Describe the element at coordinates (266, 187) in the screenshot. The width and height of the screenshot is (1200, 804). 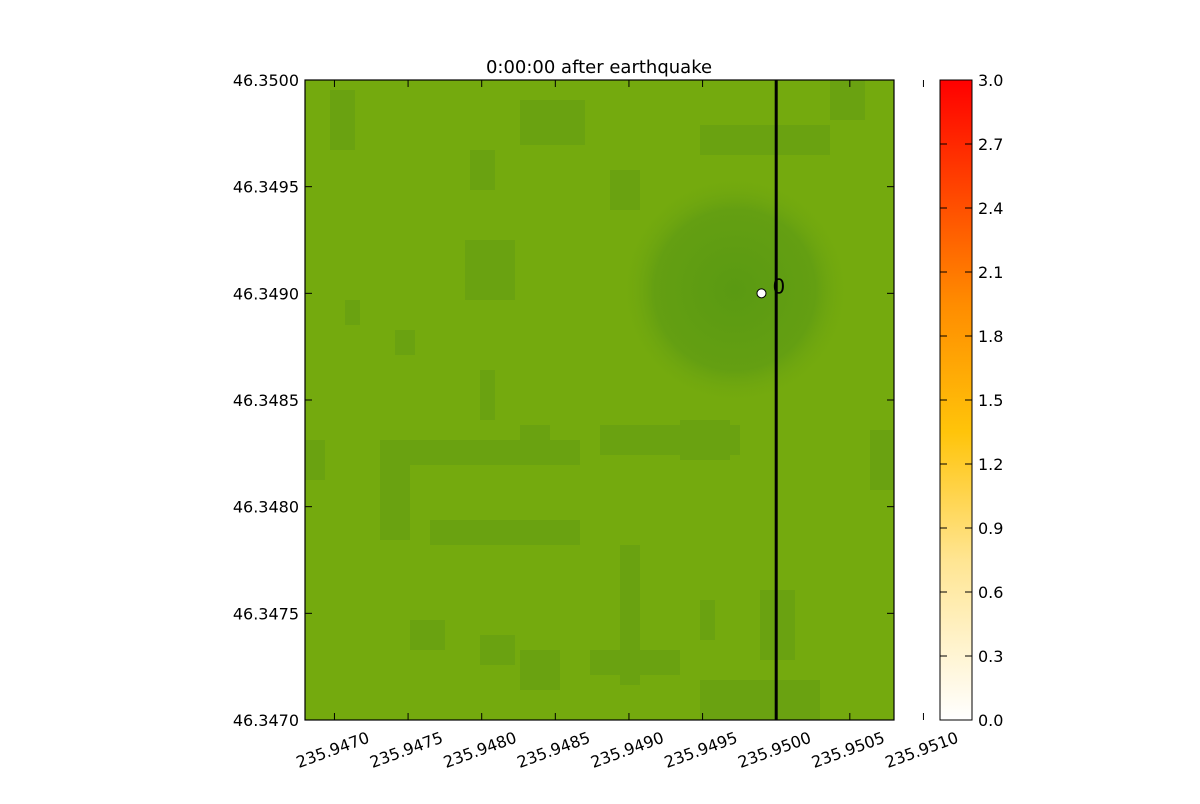
I see `y-tick-label: 46.3495` at that location.